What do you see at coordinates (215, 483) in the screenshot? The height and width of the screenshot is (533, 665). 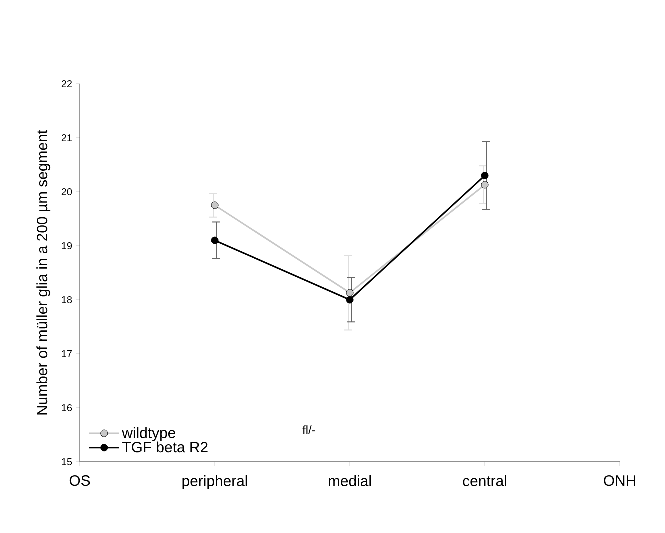 I see `x-tick-label: peripheral` at bounding box center [215, 483].